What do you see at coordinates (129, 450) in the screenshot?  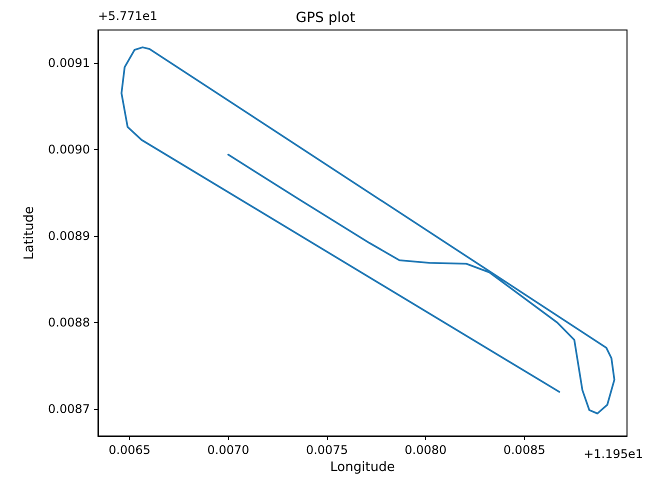 I see `x-tick-label: 0.0065` at bounding box center [129, 450].